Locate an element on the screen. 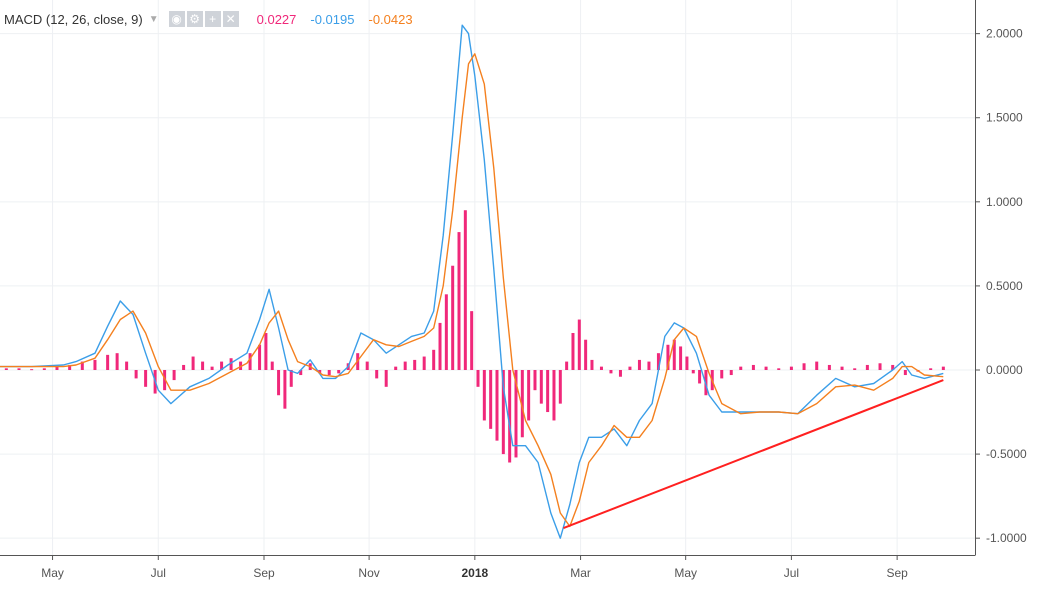 The image size is (1037, 592). hist-value: 0.0227 is located at coordinates (276, 19).